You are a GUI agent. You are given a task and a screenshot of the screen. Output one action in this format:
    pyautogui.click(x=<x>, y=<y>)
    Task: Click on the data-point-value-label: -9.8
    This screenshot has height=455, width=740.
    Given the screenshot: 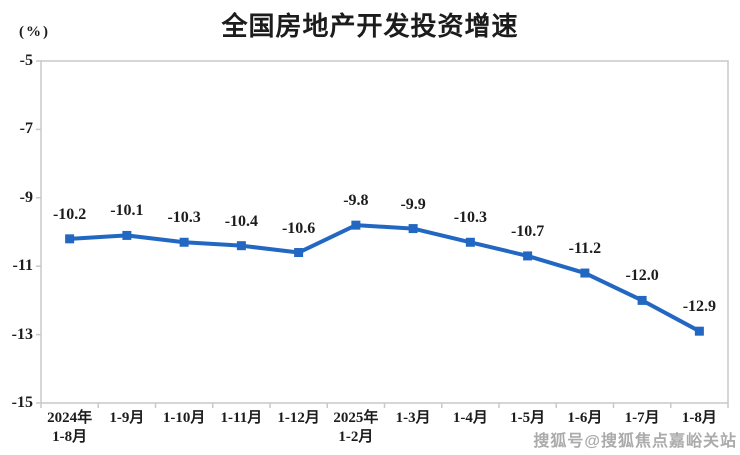 What is the action you would take?
    pyautogui.click(x=356, y=201)
    